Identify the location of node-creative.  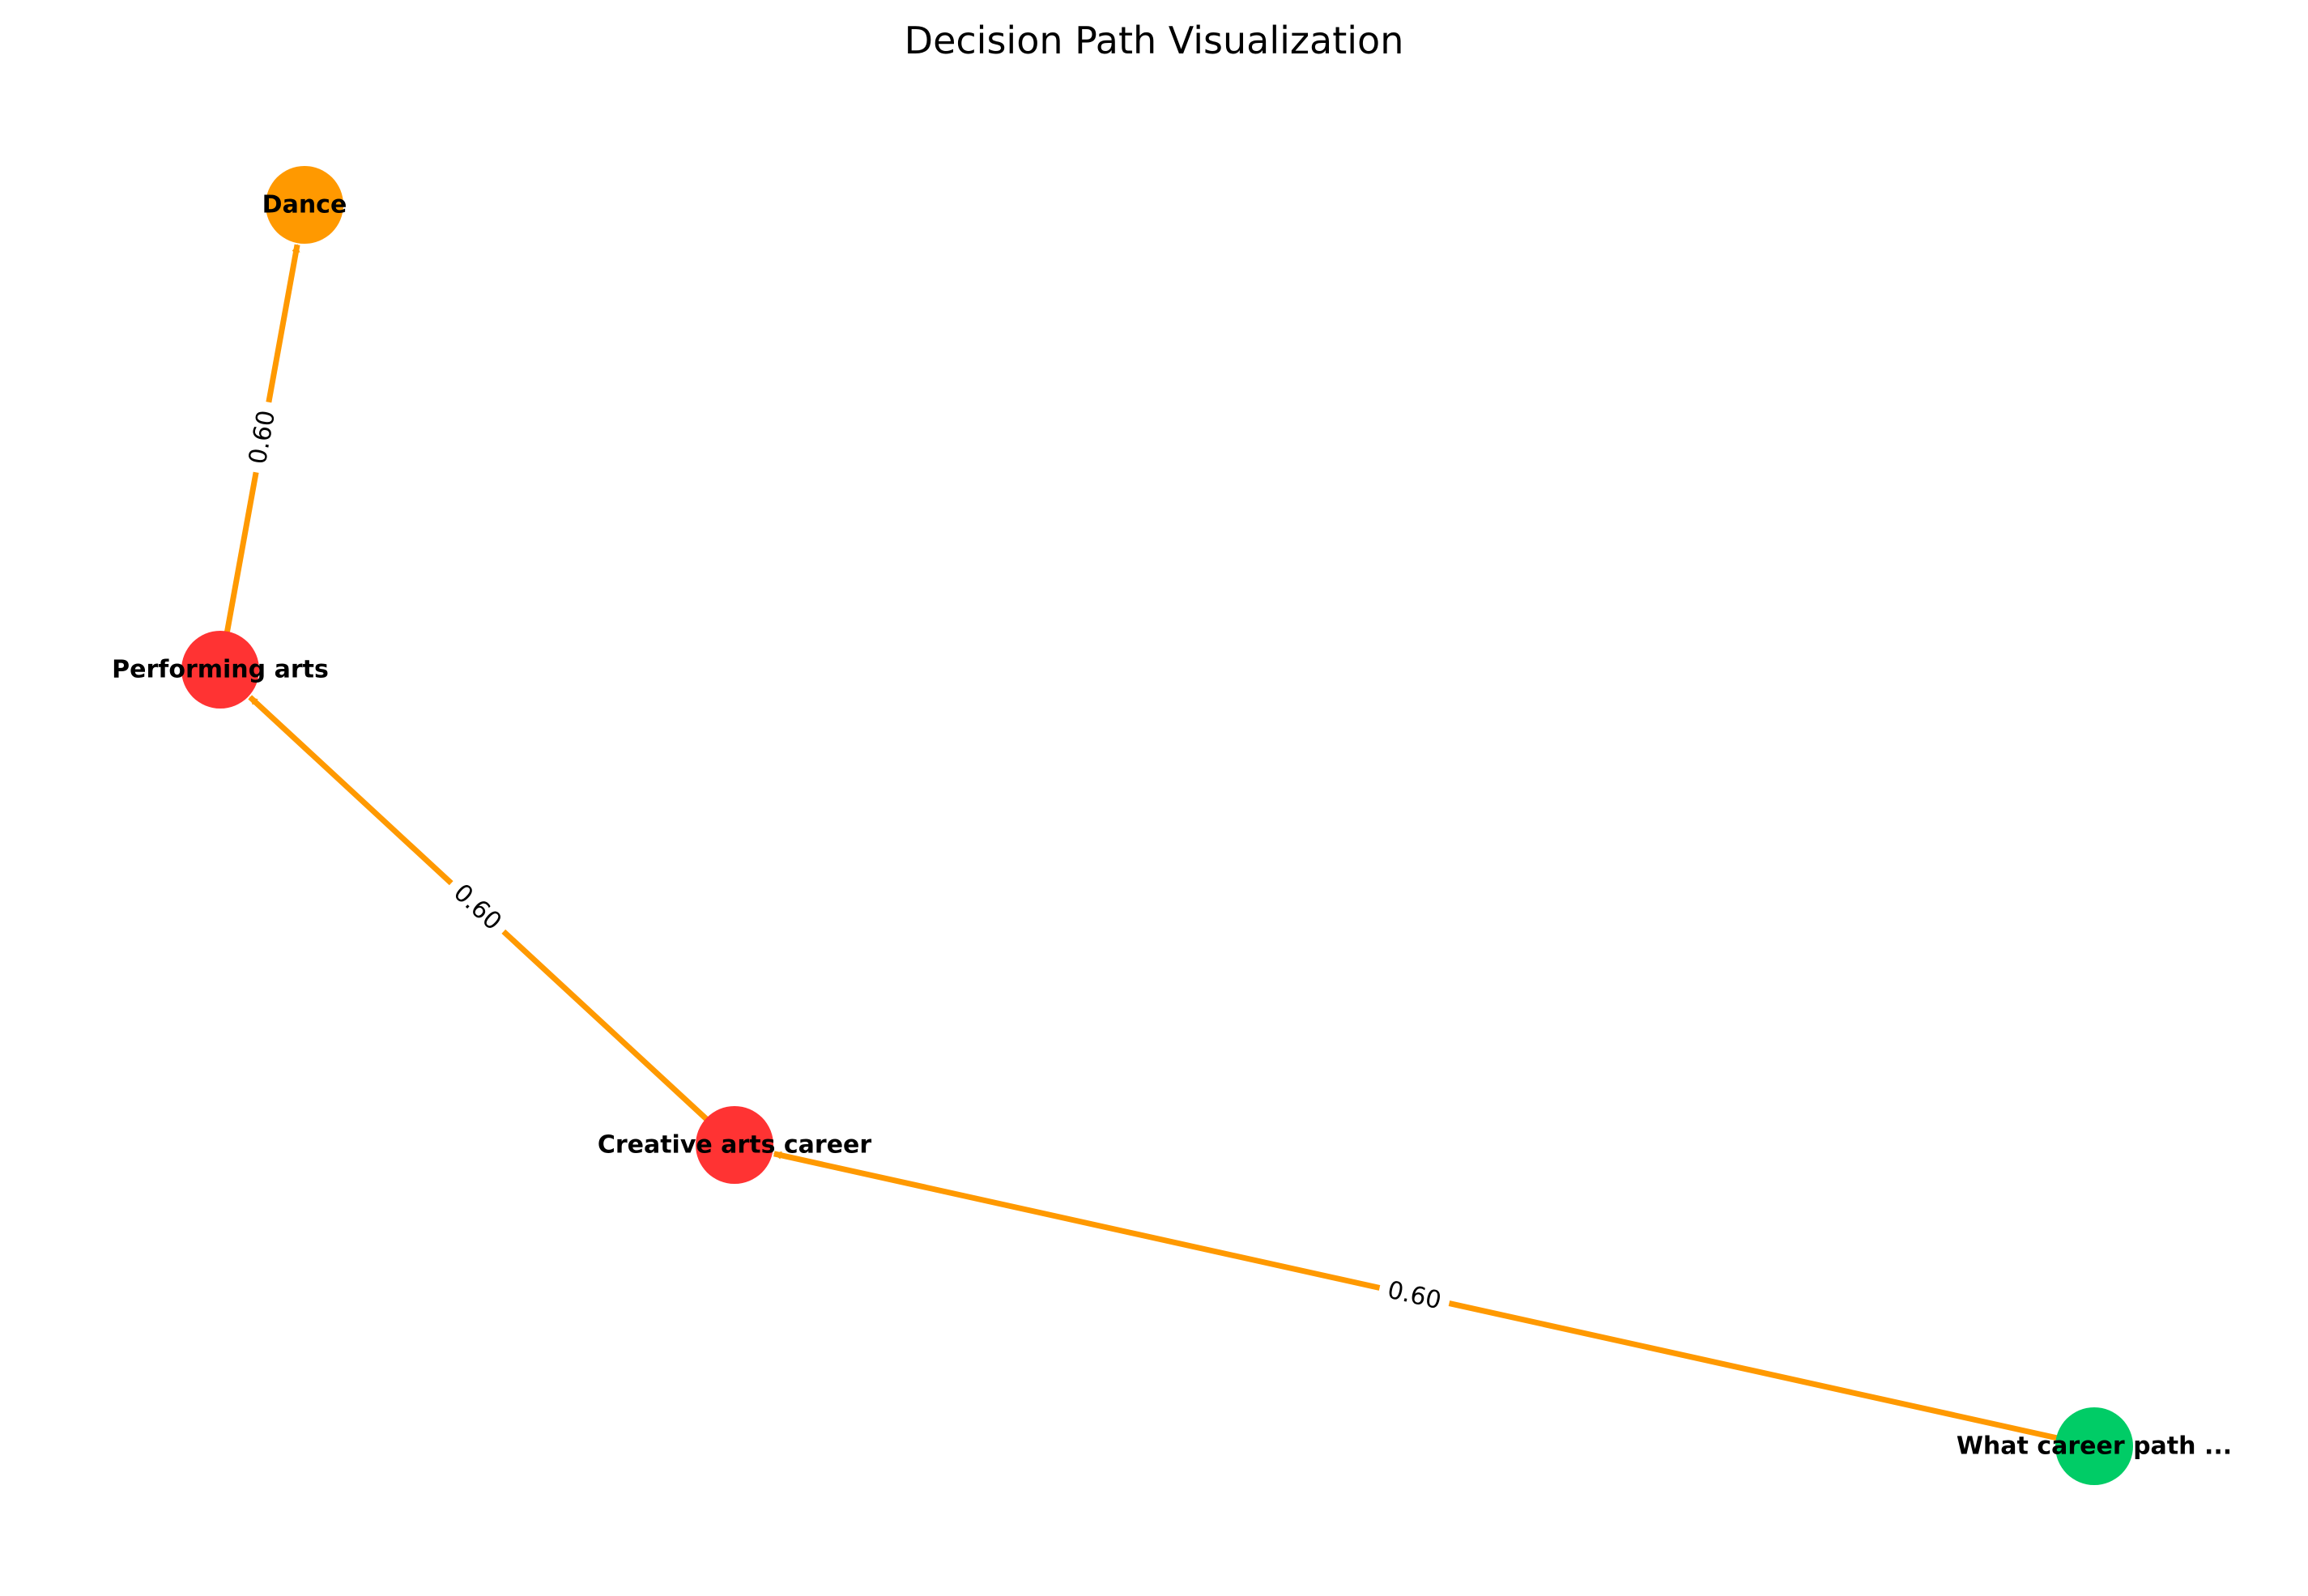
(734, 1145).